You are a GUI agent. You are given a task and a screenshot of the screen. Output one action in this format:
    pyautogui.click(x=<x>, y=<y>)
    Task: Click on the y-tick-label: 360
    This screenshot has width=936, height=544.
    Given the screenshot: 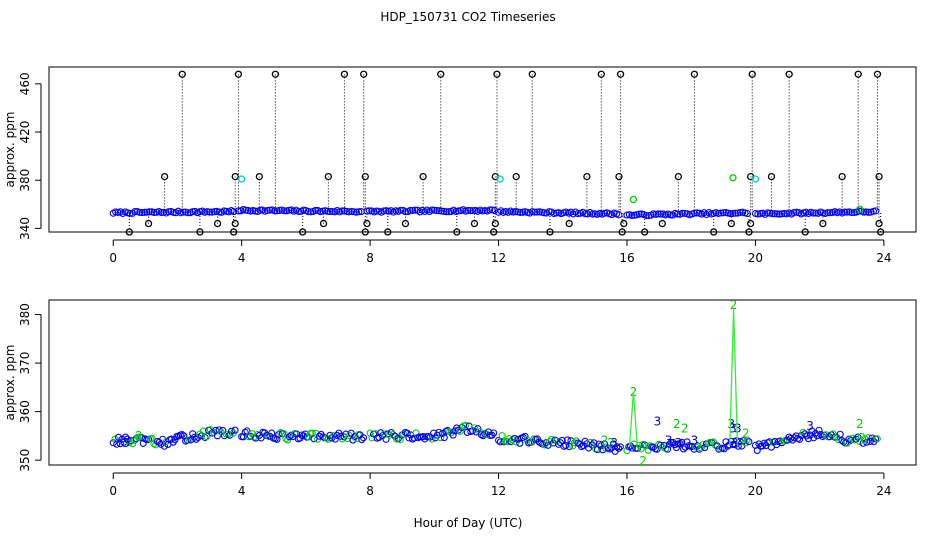 What is the action you would take?
    pyautogui.click(x=25, y=411)
    